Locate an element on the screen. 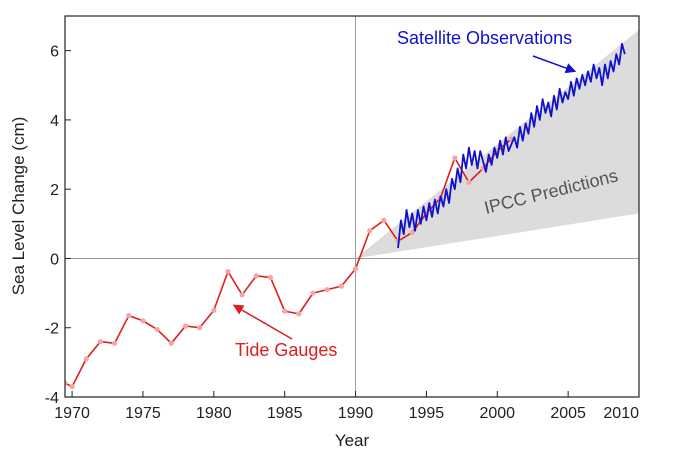 The height and width of the screenshot is (457, 682). tide-annotation-arrow is located at coordinates (262, 322).